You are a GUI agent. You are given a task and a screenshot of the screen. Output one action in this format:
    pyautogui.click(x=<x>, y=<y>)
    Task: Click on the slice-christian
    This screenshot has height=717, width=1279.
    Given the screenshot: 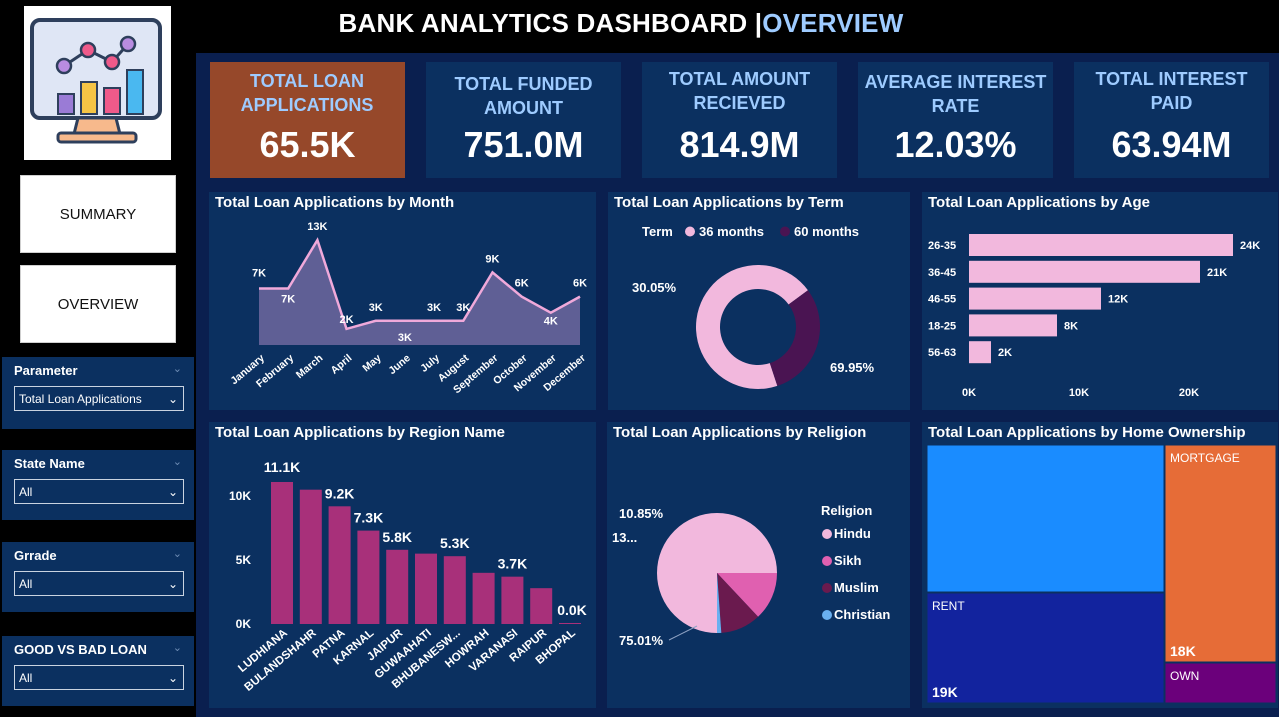 What is the action you would take?
    pyautogui.click(x=719, y=603)
    